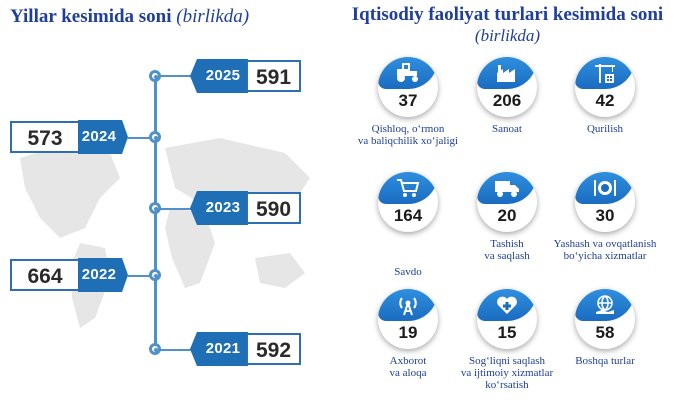  What do you see at coordinates (605, 305) in the screenshot?
I see `globe-hand-icon` at bounding box center [605, 305].